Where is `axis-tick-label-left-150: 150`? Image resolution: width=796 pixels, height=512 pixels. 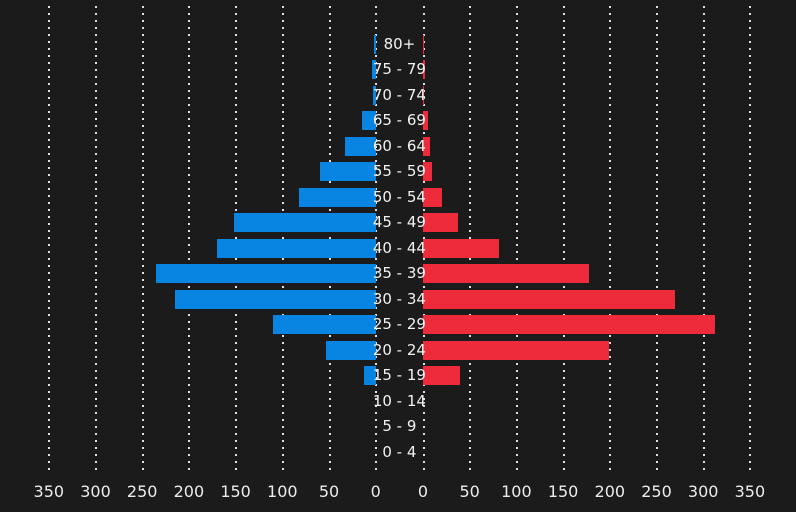
axis-tick-label-left-150: 150 is located at coordinates (235, 491).